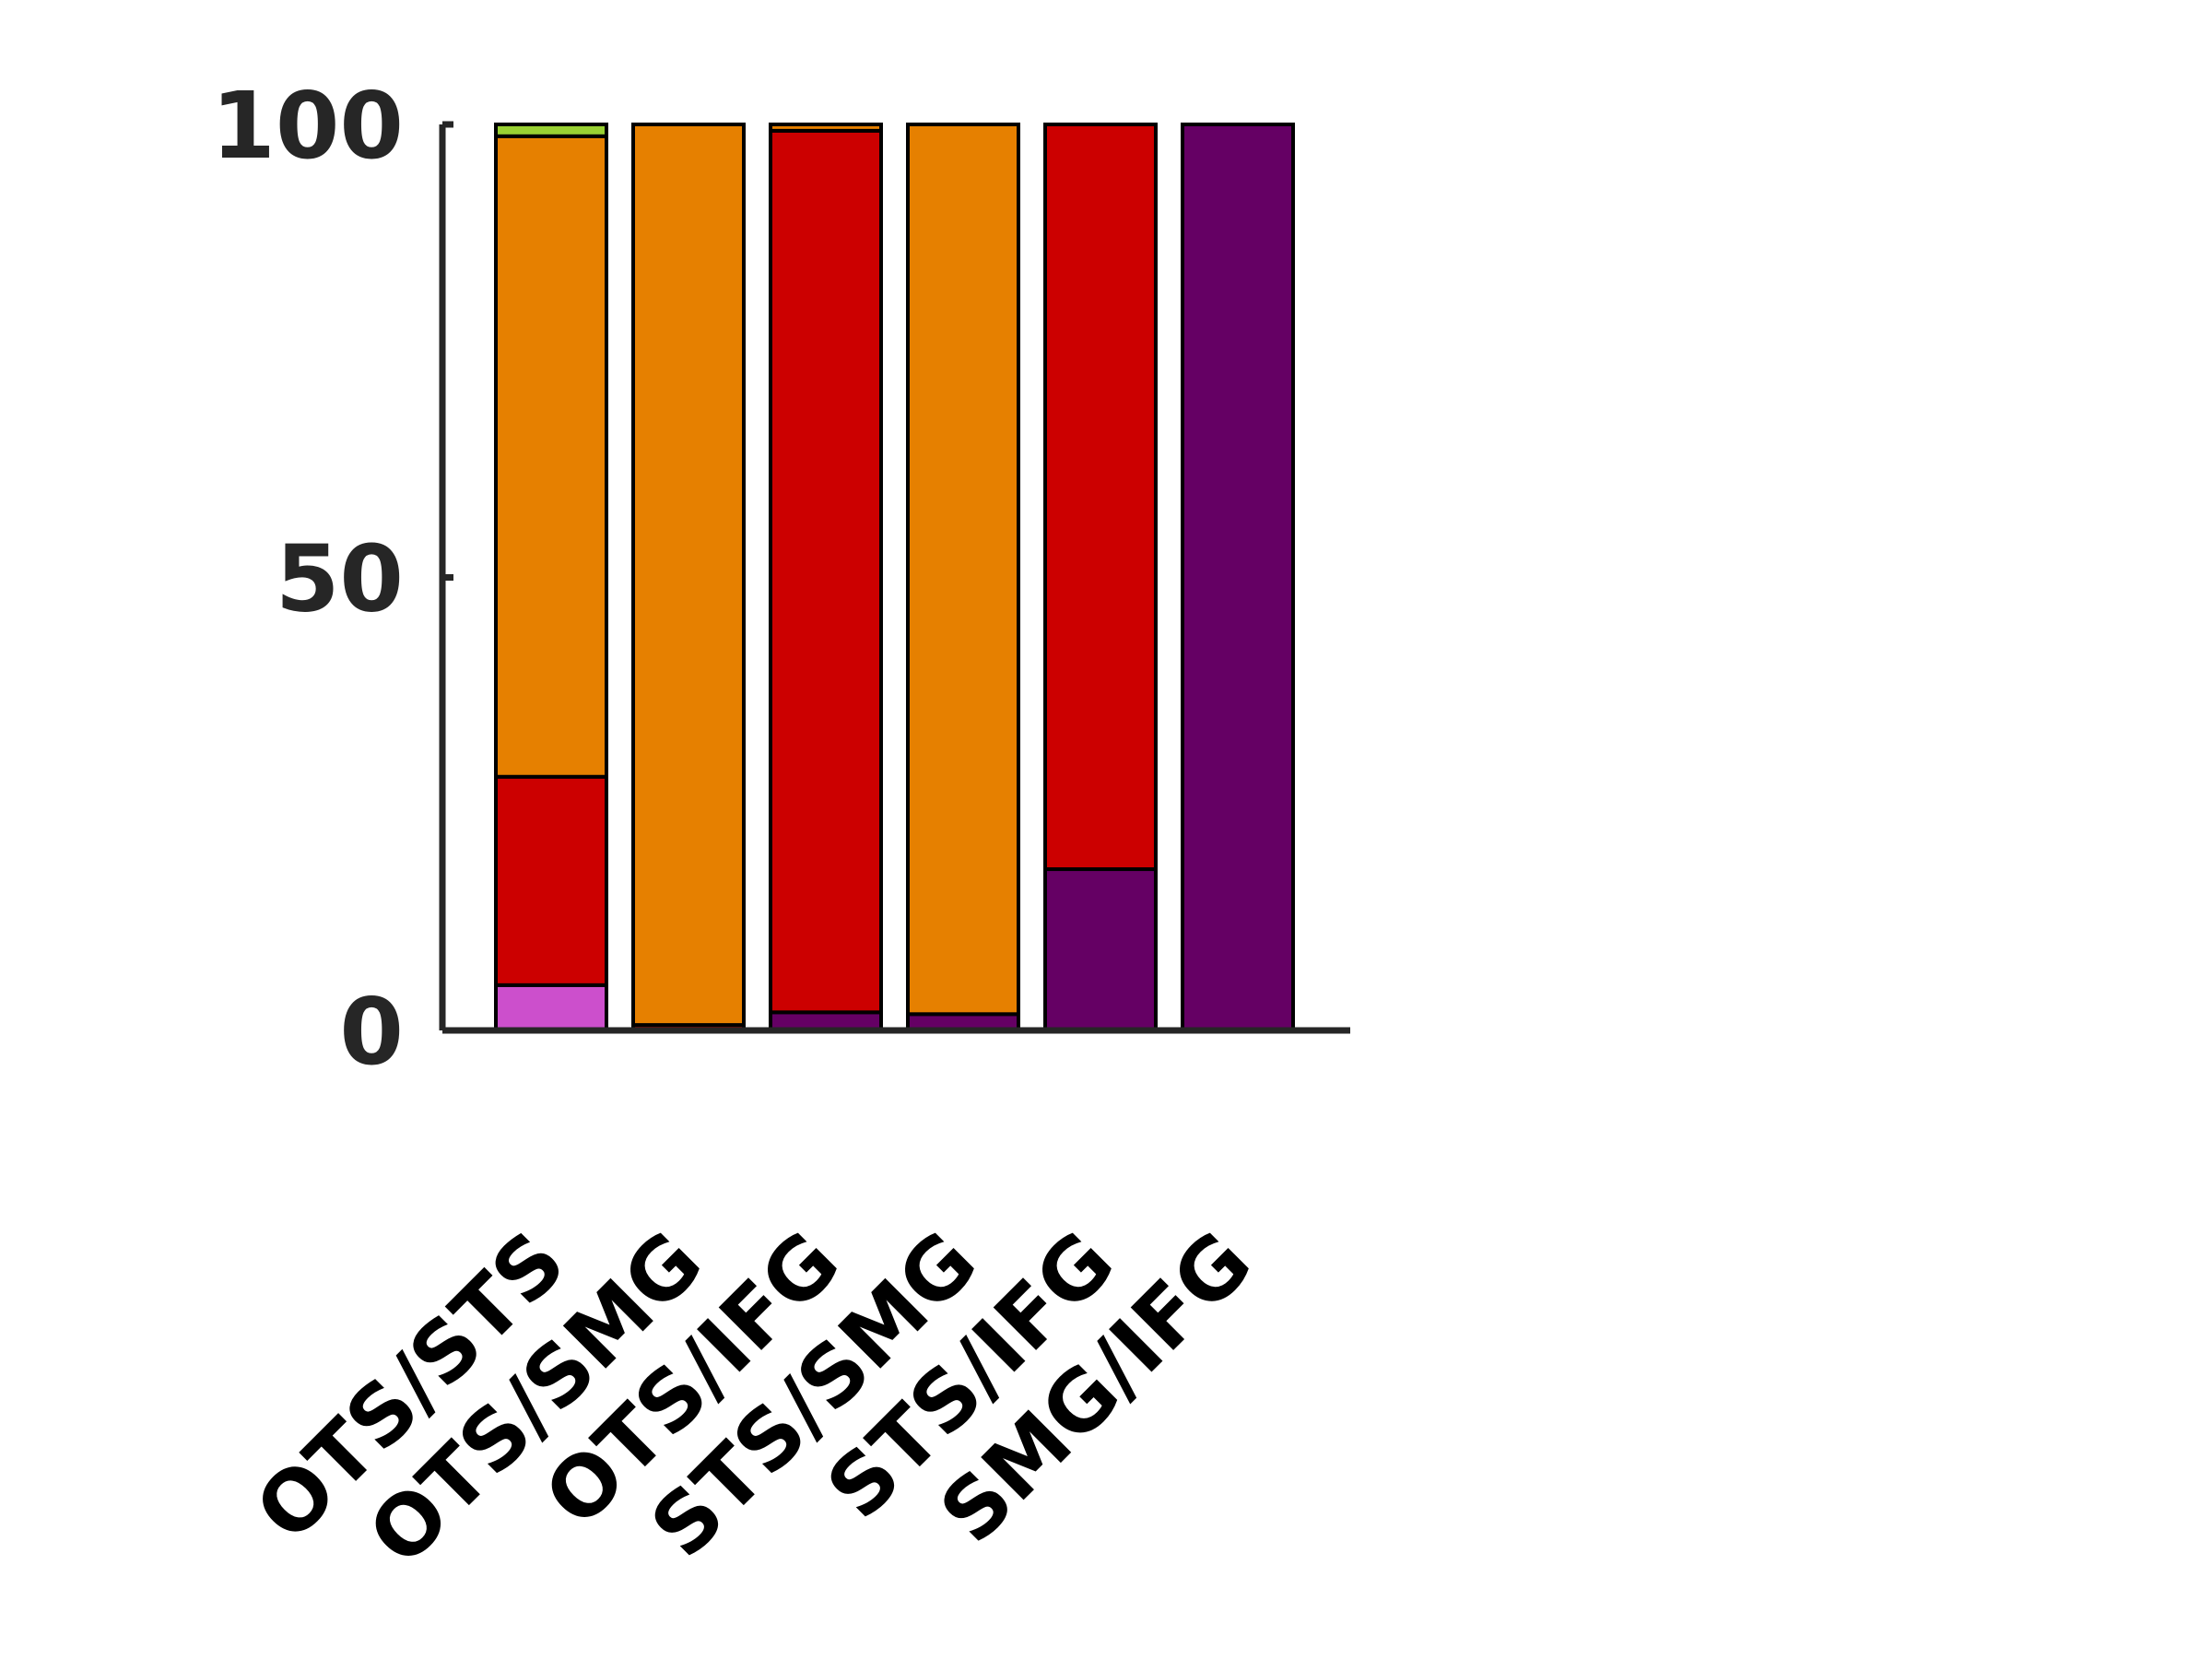  I want to click on y-tick-label-3: 100, so click(307, 126).